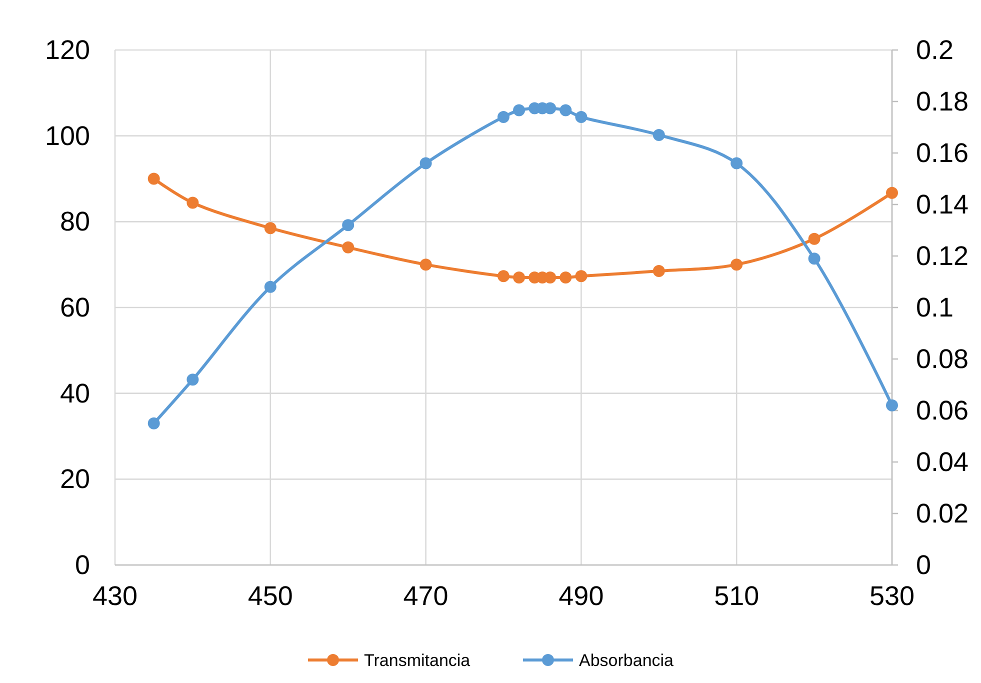  I want to click on x-tick-label: 470, so click(425, 596).